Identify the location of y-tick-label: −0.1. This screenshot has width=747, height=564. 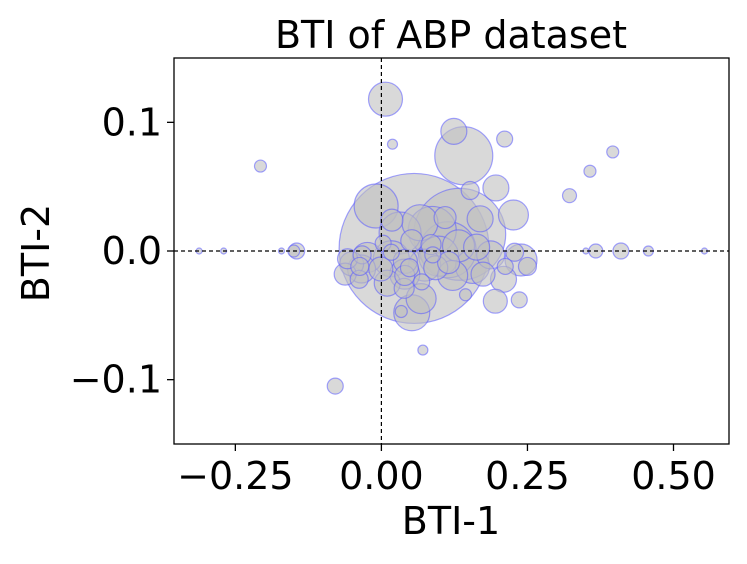
(116, 380).